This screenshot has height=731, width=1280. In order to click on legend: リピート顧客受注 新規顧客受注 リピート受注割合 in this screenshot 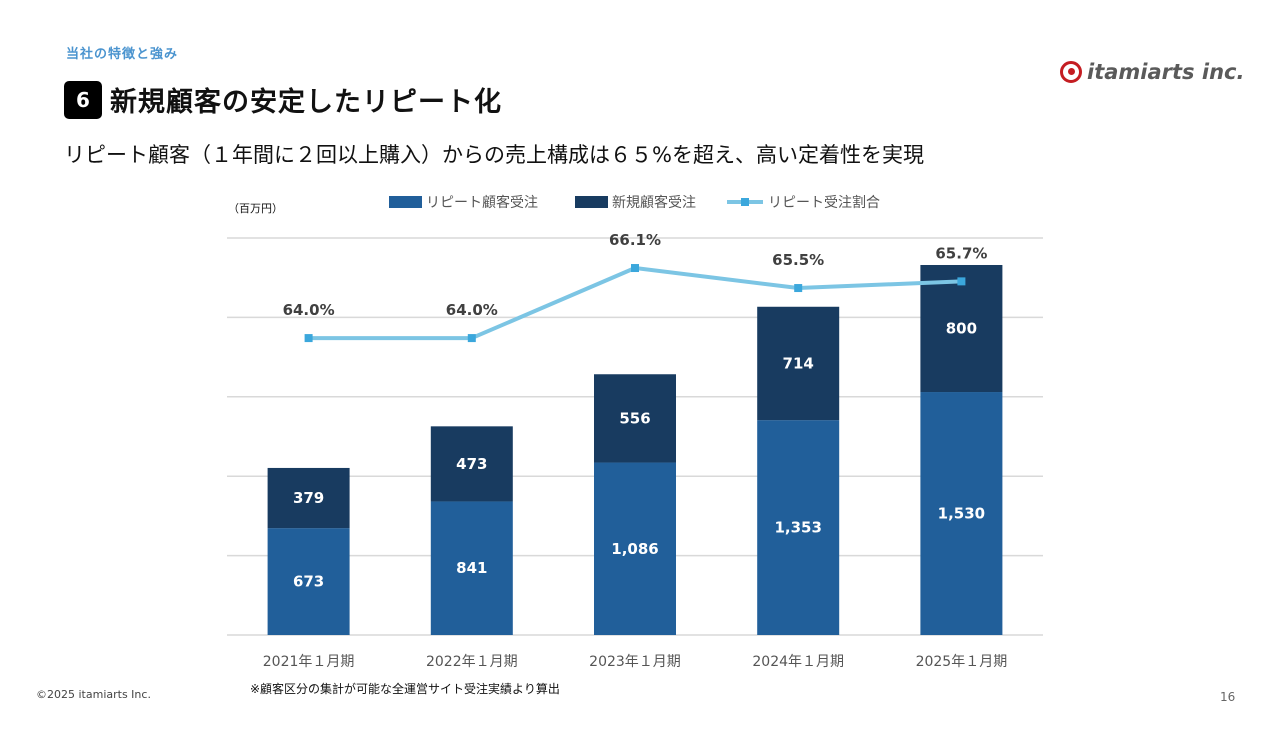, I will do `click(634, 202)`.